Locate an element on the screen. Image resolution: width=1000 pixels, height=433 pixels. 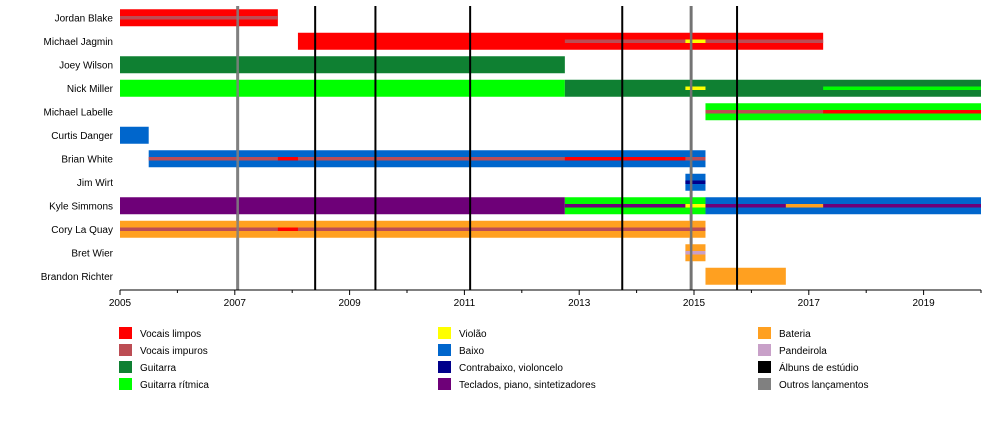
x-tick-label: 2009 is located at coordinates (349, 303).